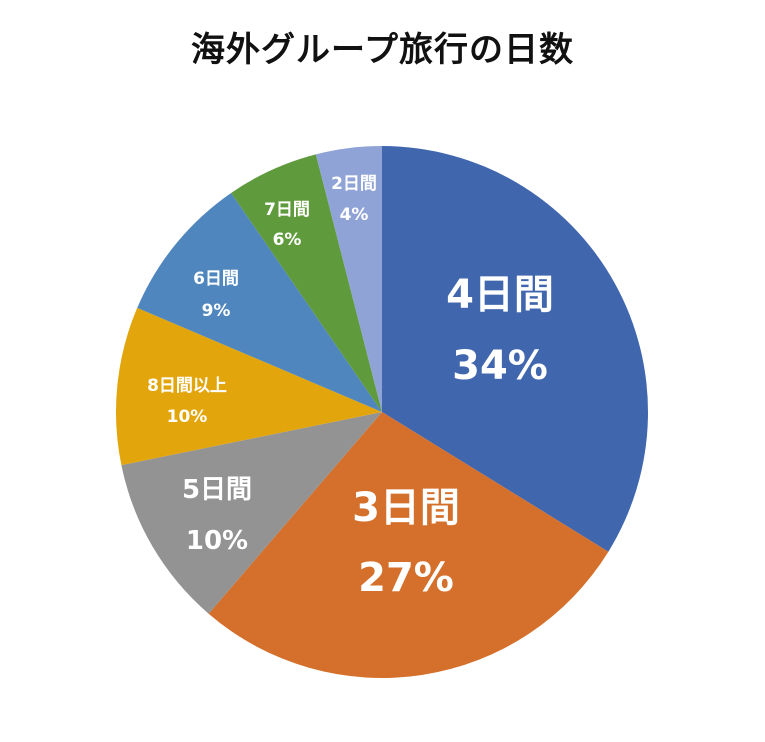 This screenshot has height=742, width=765. What do you see at coordinates (216, 311) in the screenshot?
I see `slice-percent-label: 9%` at bounding box center [216, 311].